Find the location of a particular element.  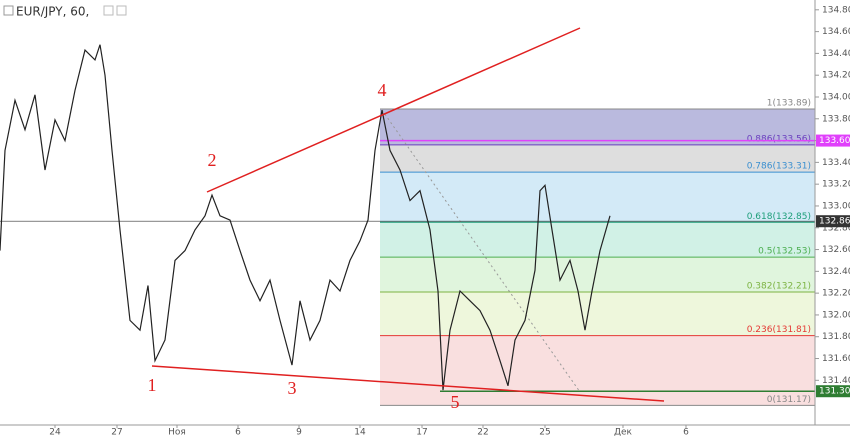

price-label: 131.30 is located at coordinates (834, 392).